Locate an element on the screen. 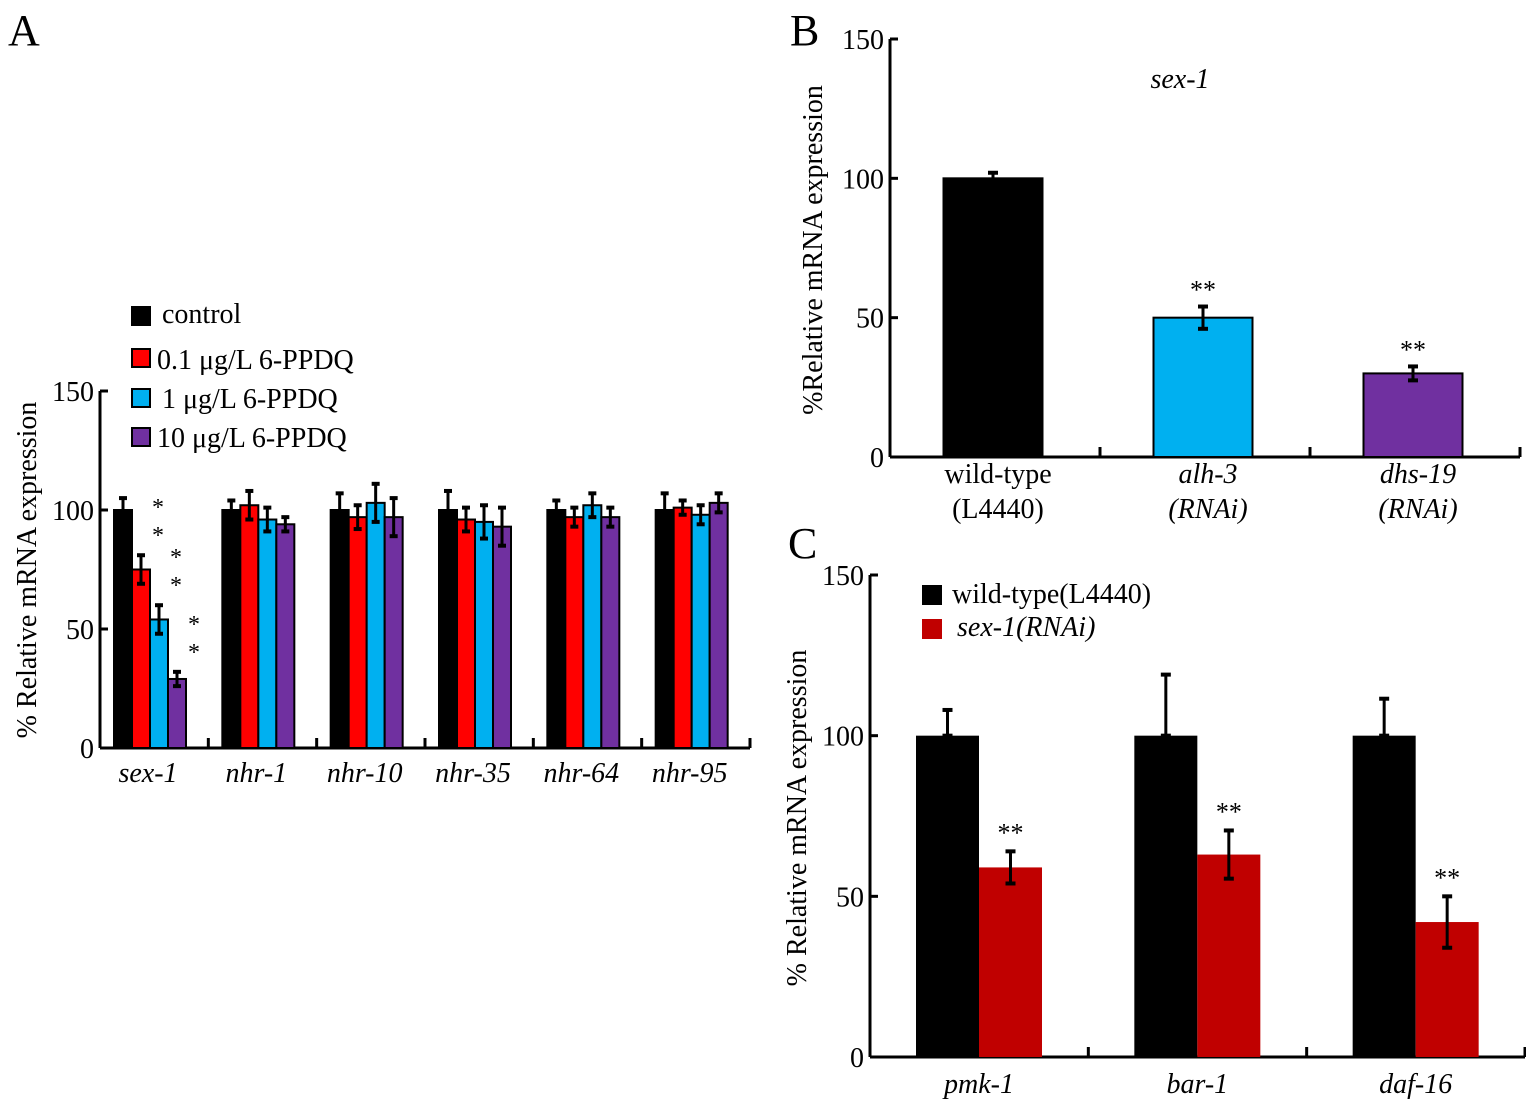  legend-swatch-sex-1-rnai is located at coordinates (932, 629).